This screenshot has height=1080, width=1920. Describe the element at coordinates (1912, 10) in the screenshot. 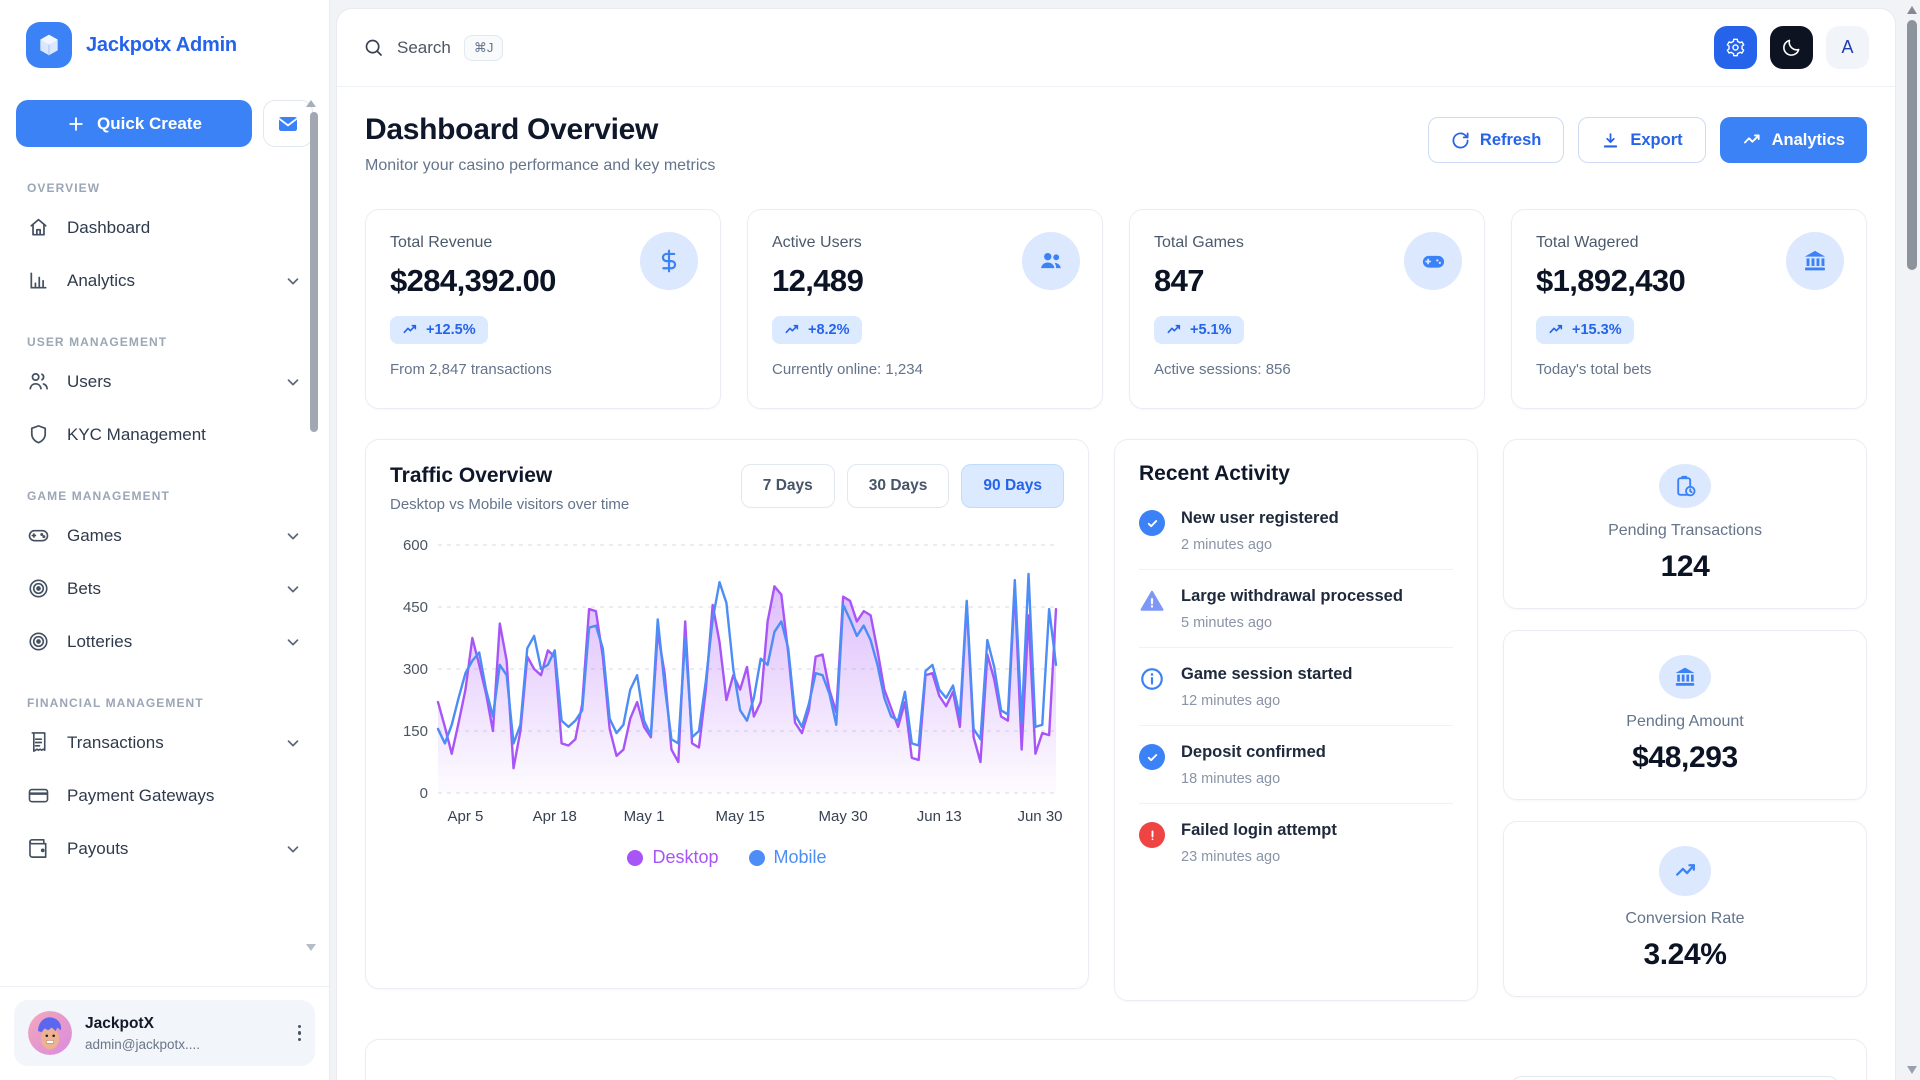

I see `scroll-up-icon` at that location.